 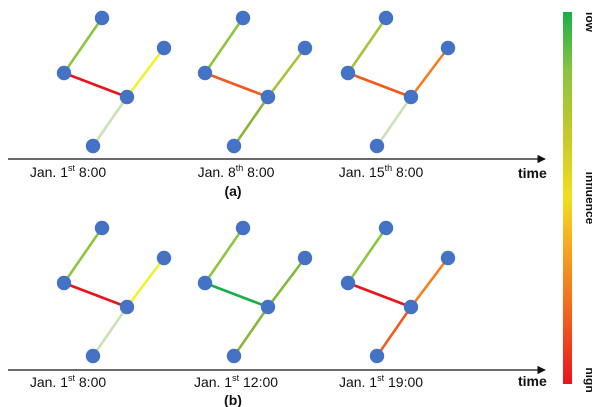 What do you see at coordinates (381, 171) in the screenshot?
I see `snapshot-date-label: Jan. 15th 8:00` at bounding box center [381, 171].